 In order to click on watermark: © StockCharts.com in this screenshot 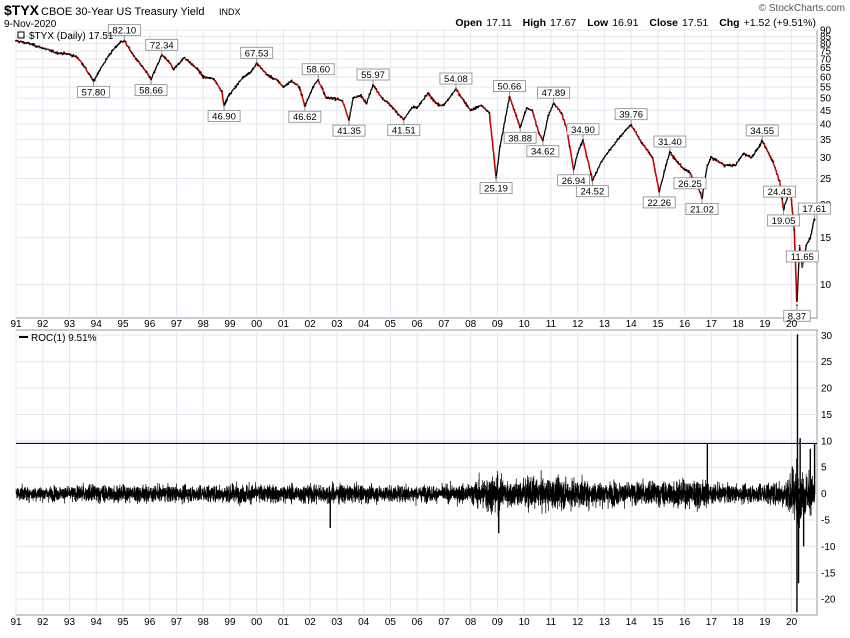, I will do `click(802, 8)`.